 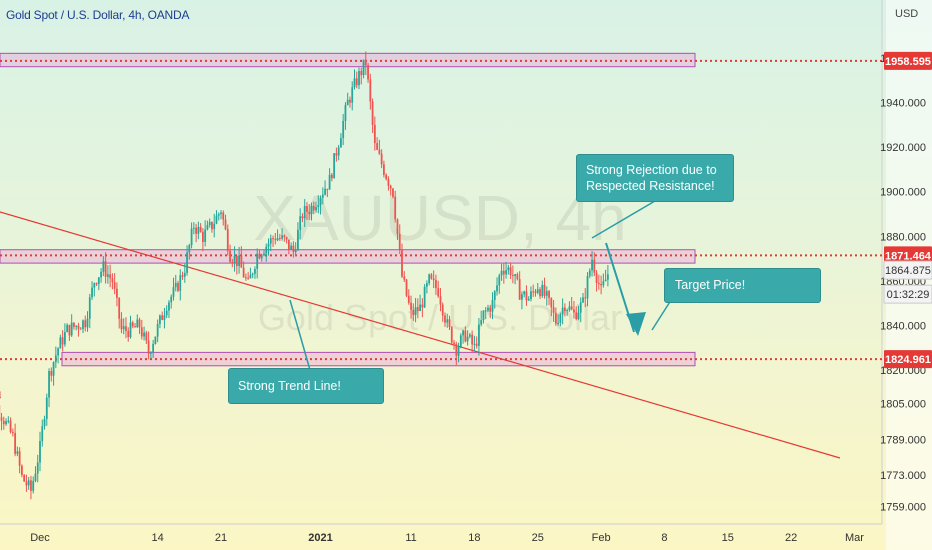 I want to click on price-badge-label: 1864.875, so click(x=908, y=271).